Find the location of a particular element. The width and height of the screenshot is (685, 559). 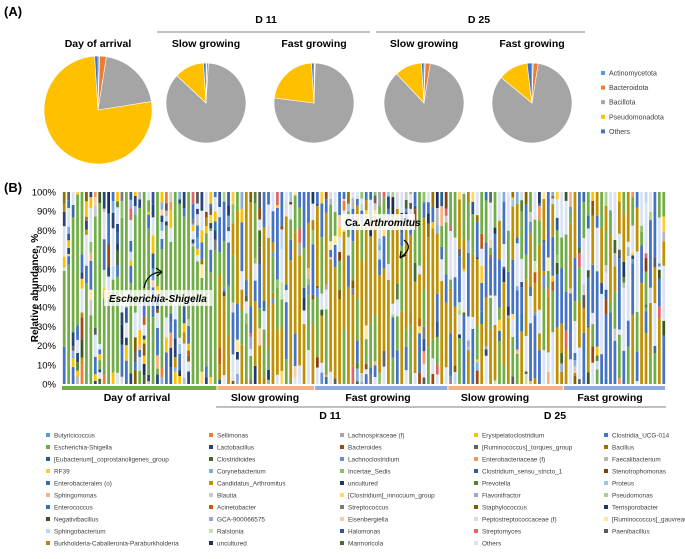

genus-legend-label: Proteus is located at coordinates (623, 484).